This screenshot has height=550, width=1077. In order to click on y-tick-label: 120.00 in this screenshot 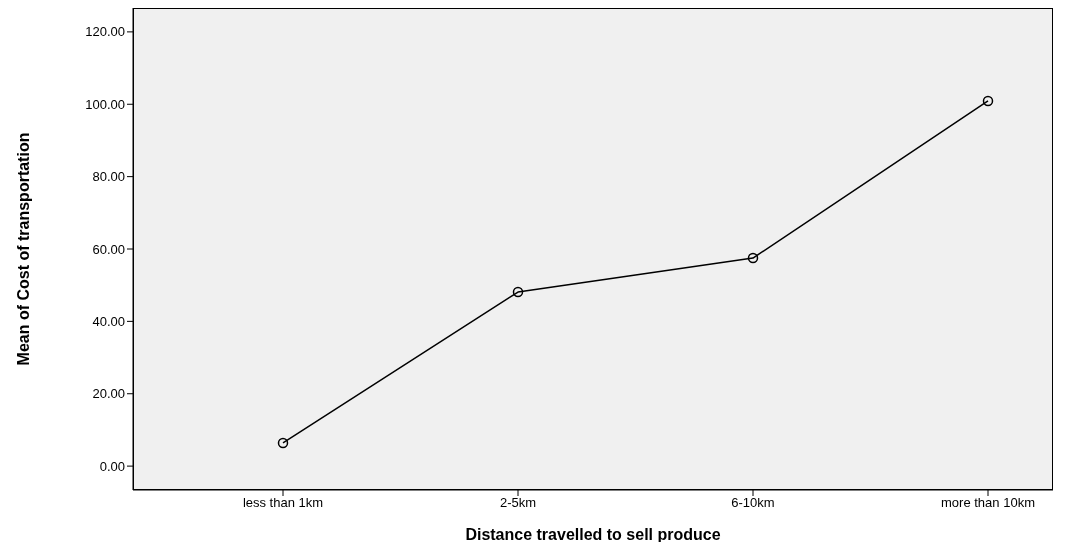, I will do `click(105, 32)`.